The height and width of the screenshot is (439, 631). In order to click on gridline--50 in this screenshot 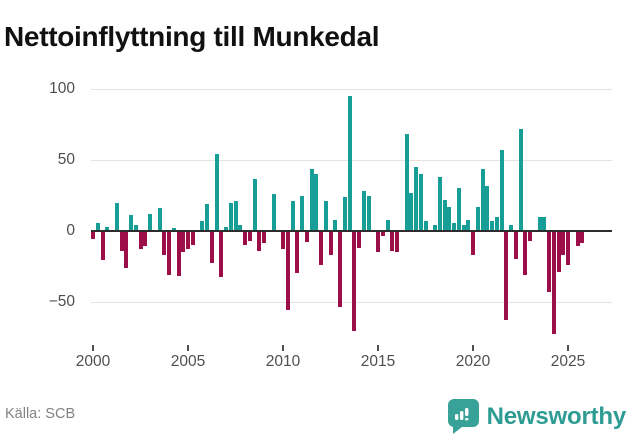, I will do `click(351, 302)`.